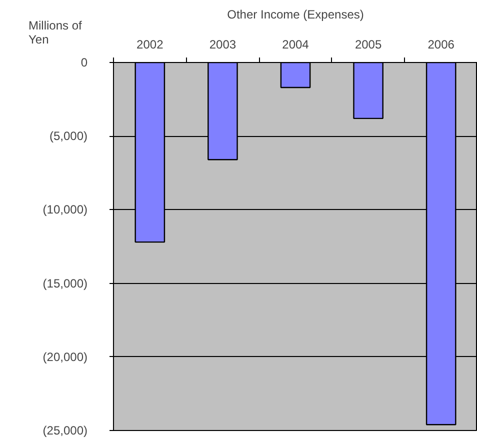 Image resolution: width=477 pixels, height=438 pixels. What do you see at coordinates (65, 357) in the screenshot?
I see `y-tick-label: (20,000)` at bounding box center [65, 357].